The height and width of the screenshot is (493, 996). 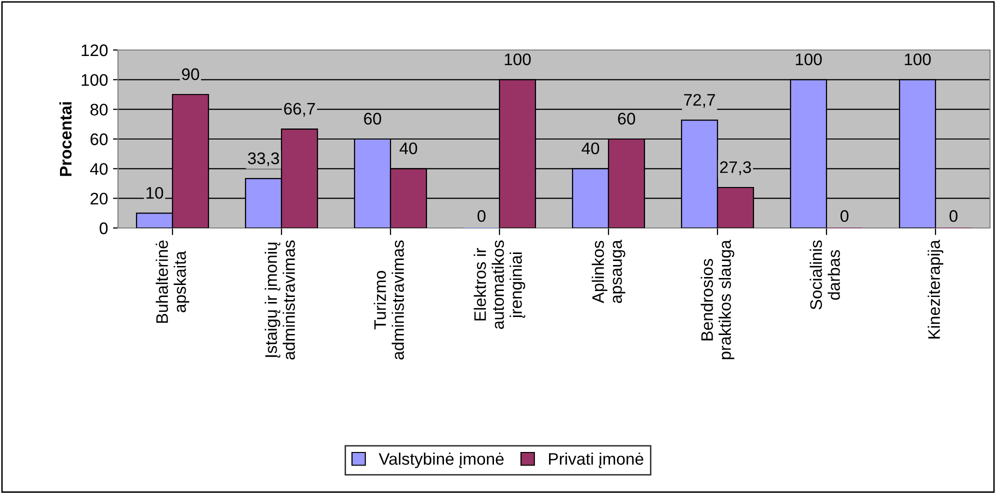 What do you see at coordinates (95, 80) in the screenshot?
I see `y-tick-label: 100` at bounding box center [95, 80].